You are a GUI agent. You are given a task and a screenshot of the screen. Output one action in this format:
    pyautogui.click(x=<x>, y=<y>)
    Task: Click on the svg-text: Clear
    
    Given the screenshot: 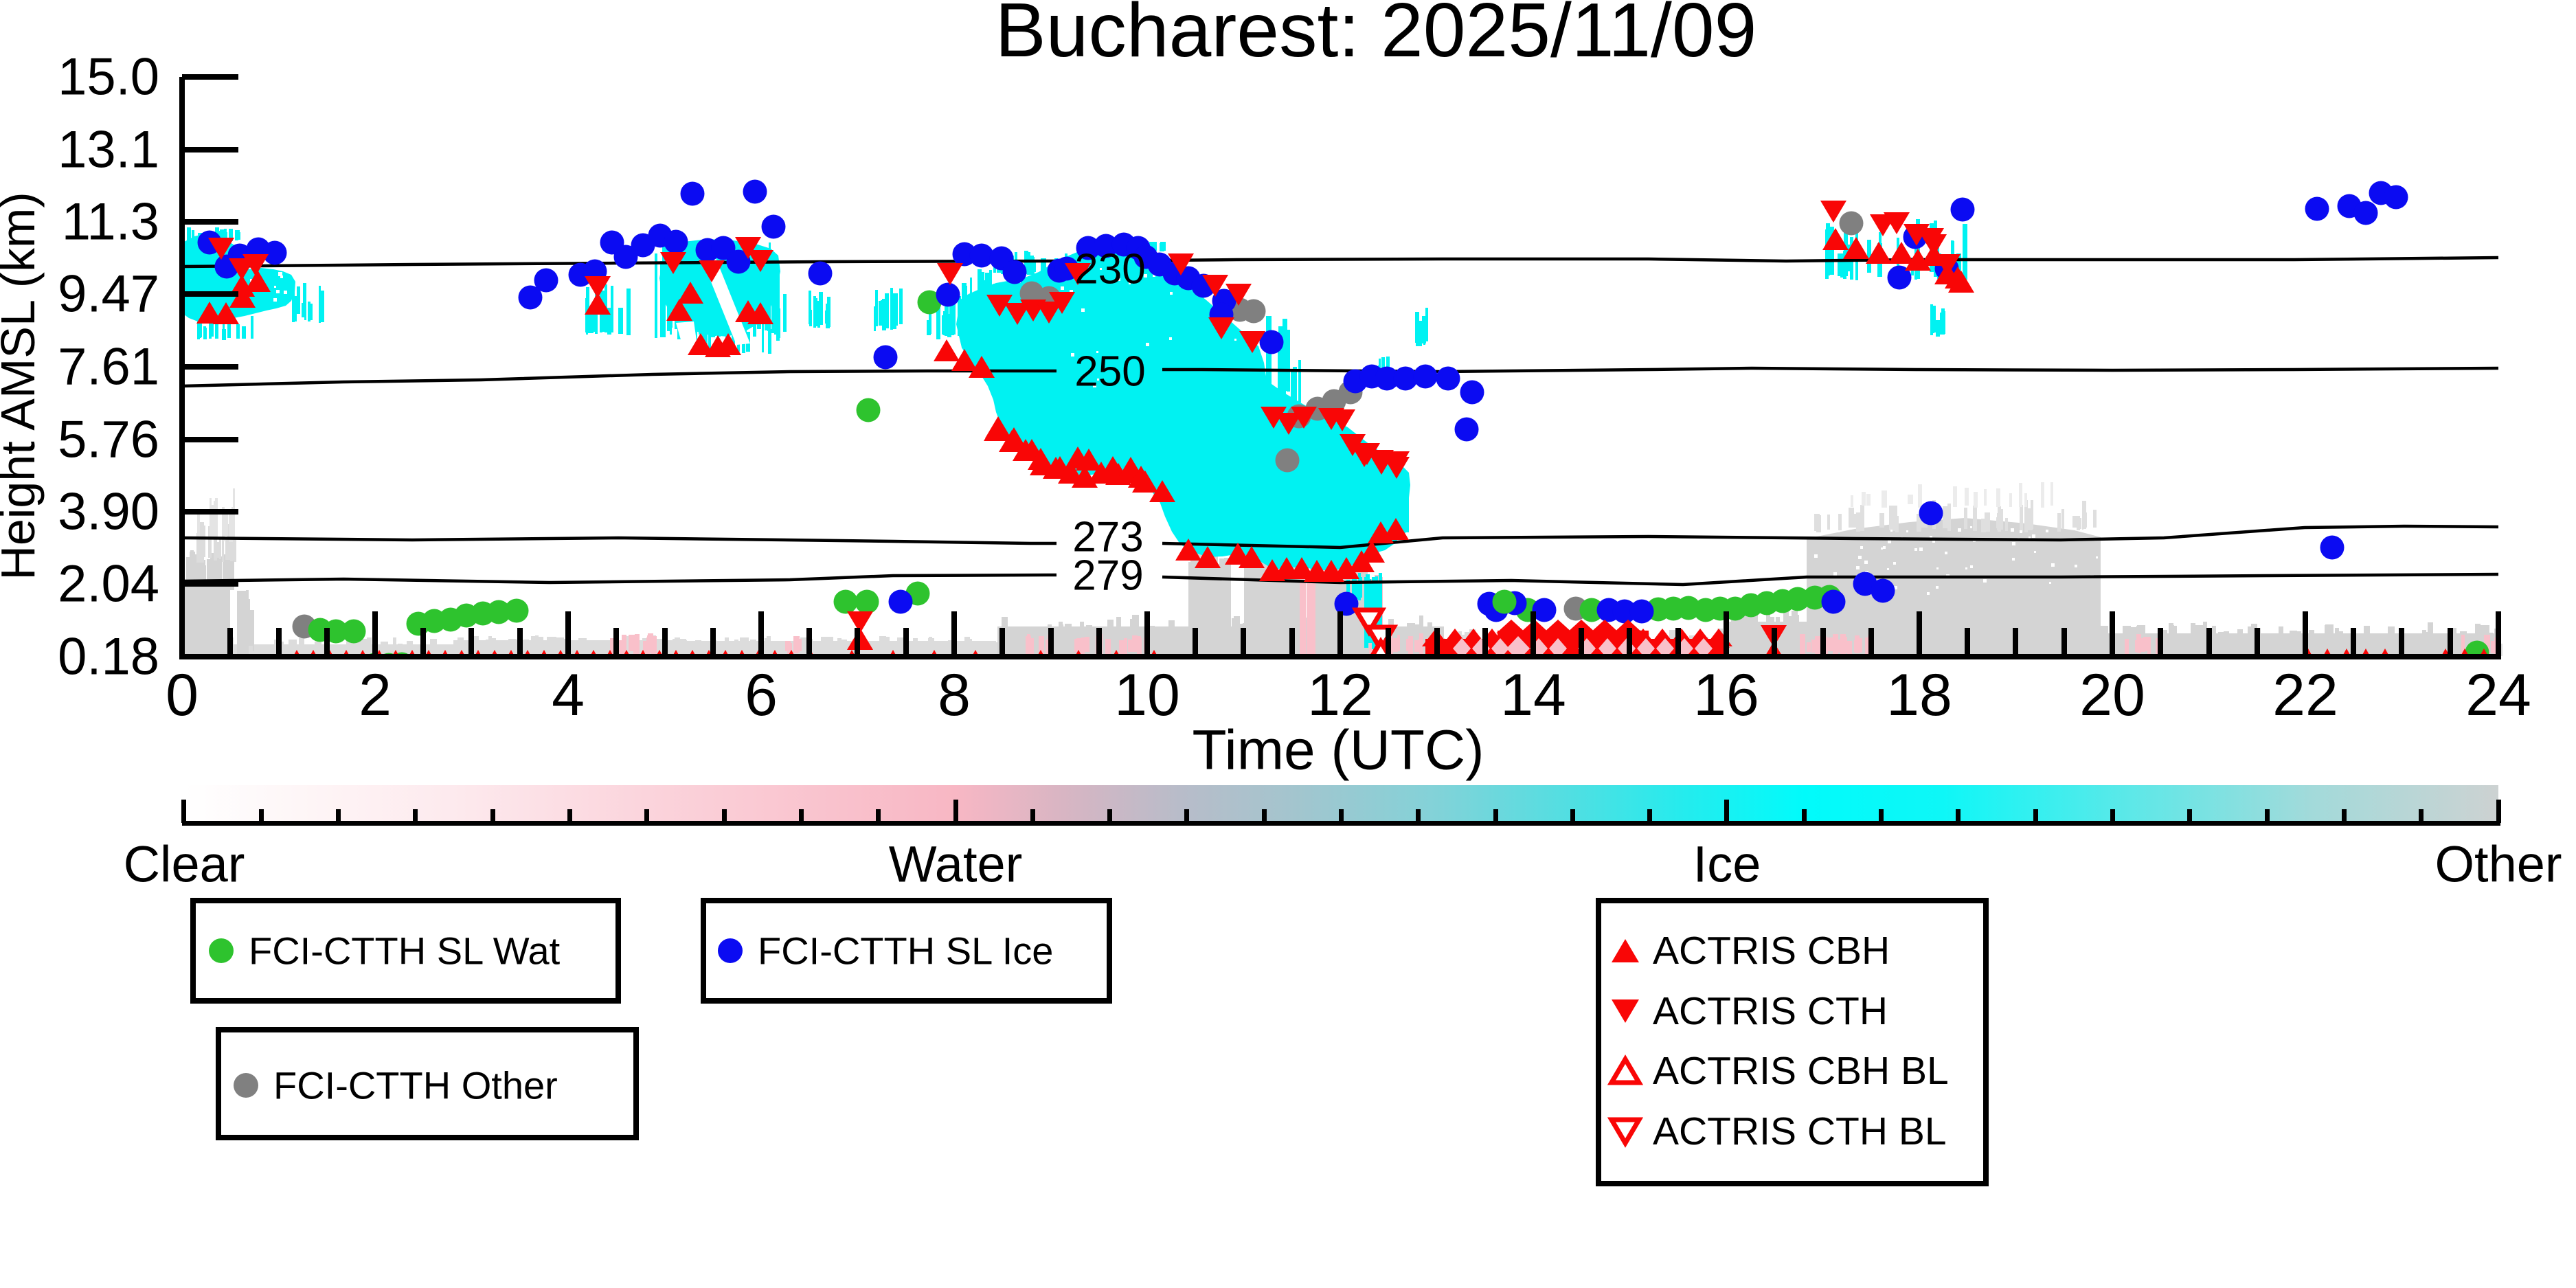 What is the action you would take?
    pyautogui.click(x=184, y=864)
    